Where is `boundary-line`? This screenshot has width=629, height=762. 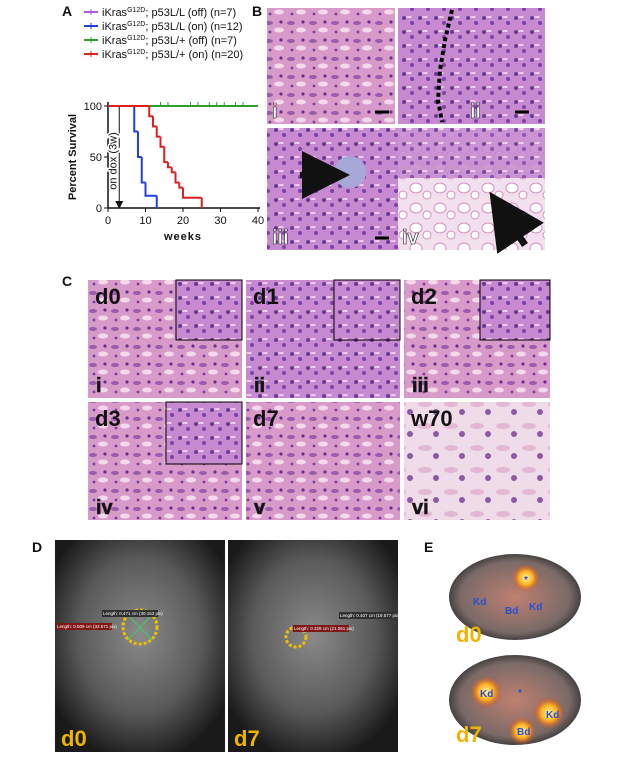
boundary-line is located at coordinates (444, 66).